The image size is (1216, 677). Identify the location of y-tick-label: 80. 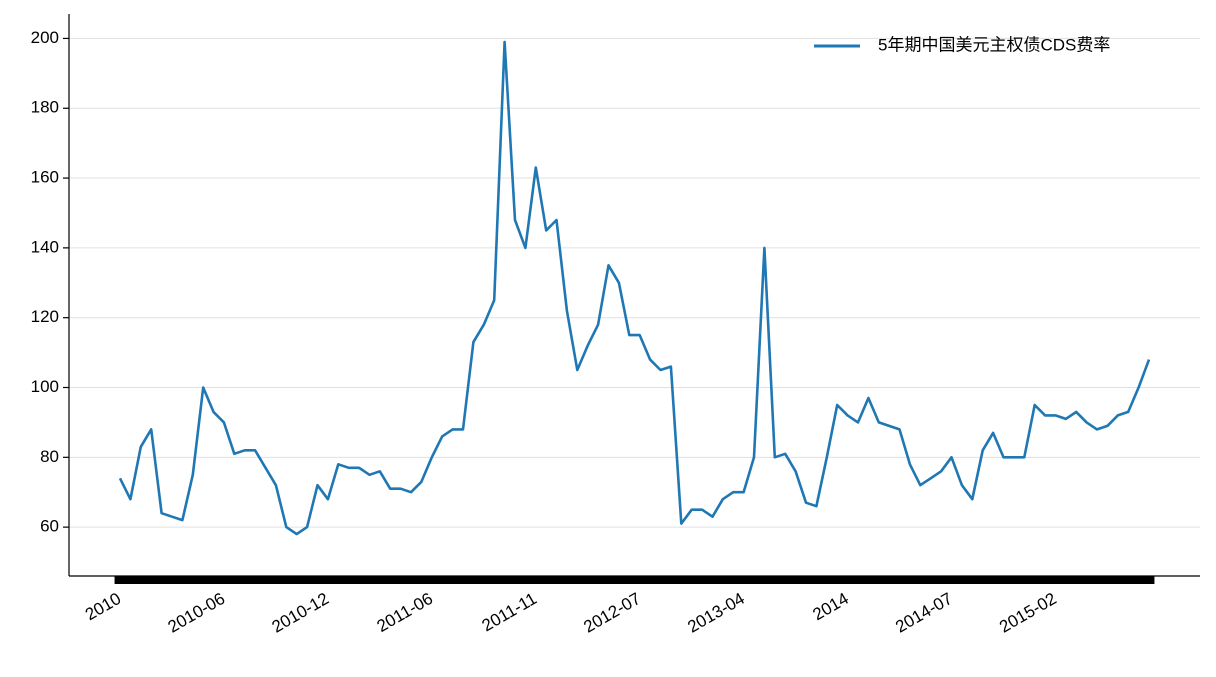
(49, 456).